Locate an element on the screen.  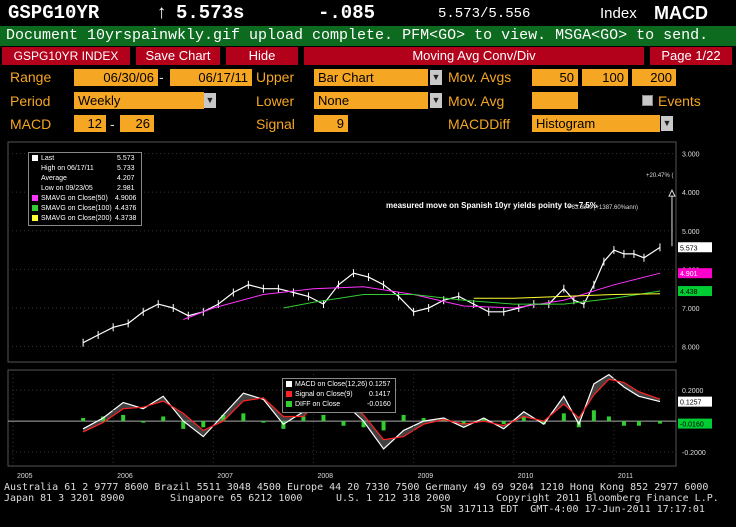
function-name: MACD is located at coordinates (681, 13).